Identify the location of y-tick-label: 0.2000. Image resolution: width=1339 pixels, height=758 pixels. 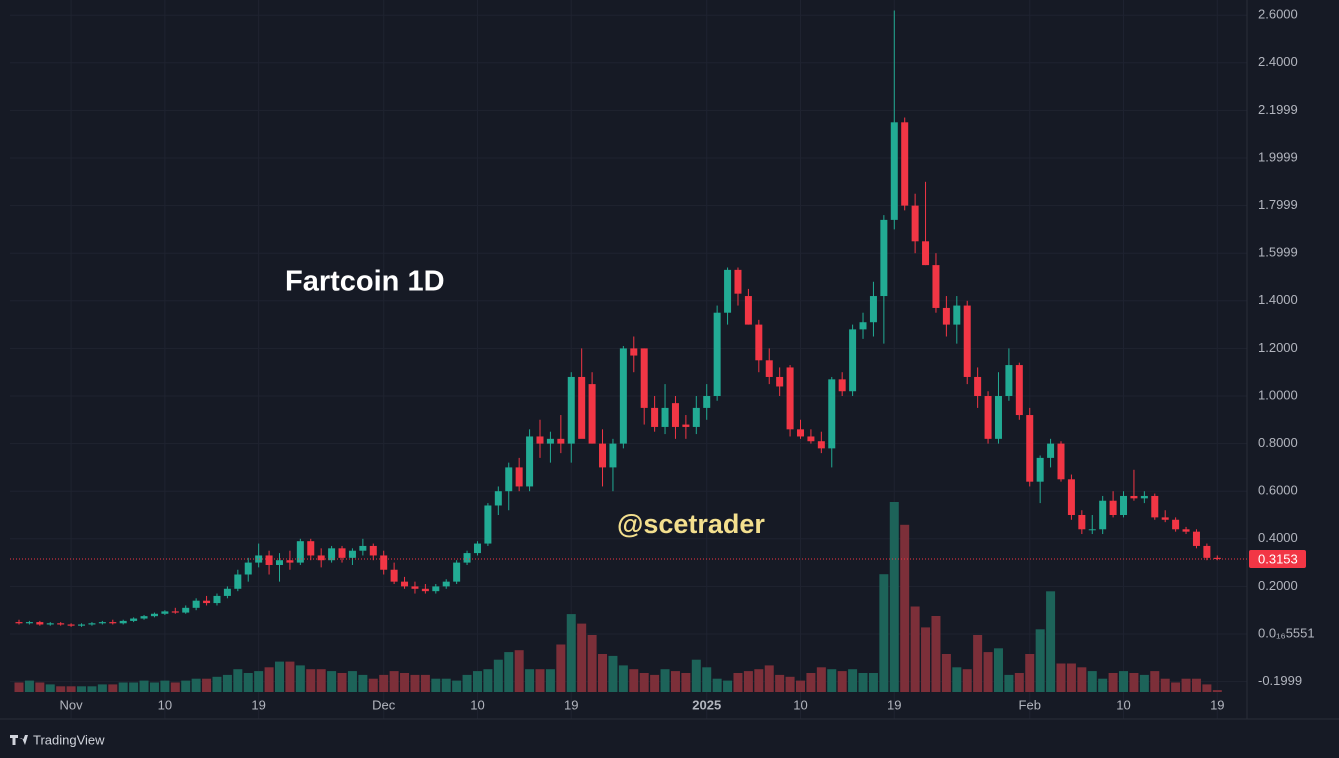
(1278, 585).